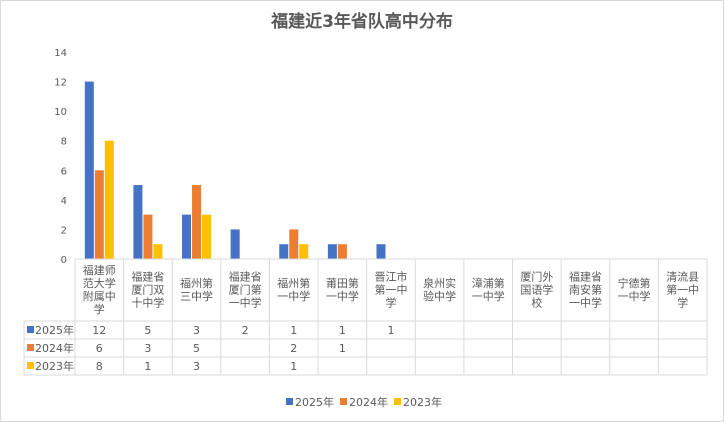  What do you see at coordinates (89, 170) in the screenshot?
I see `bar-2025年-0` at bounding box center [89, 170].